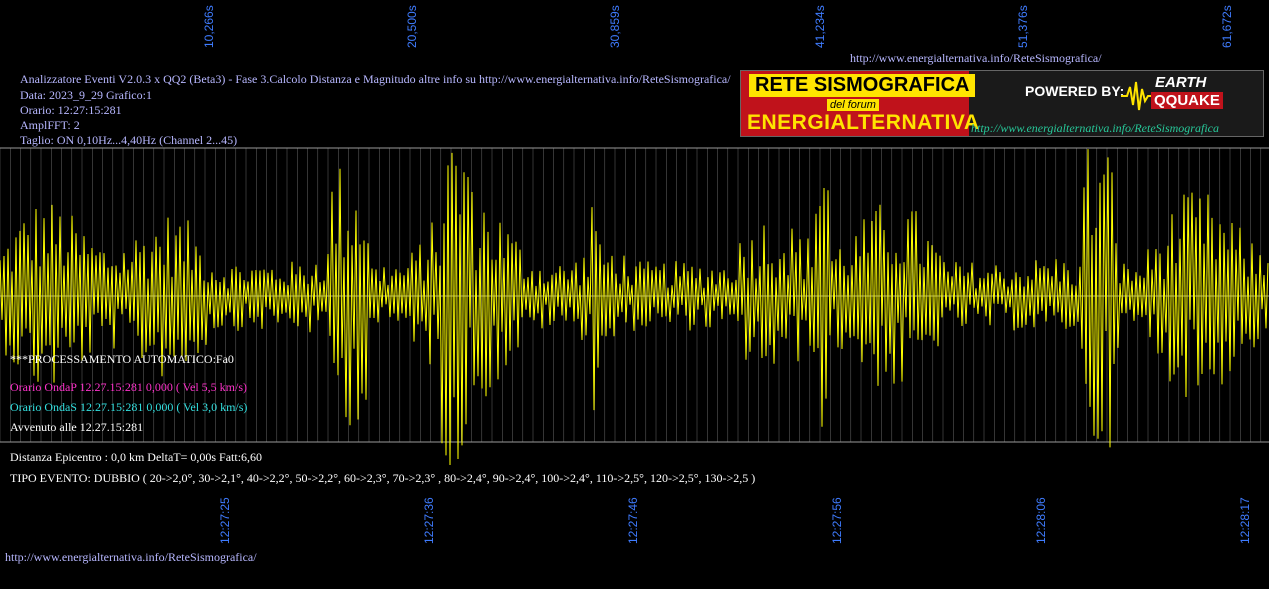  I want to click on time-tick-label: 10,266s, so click(209, 26).